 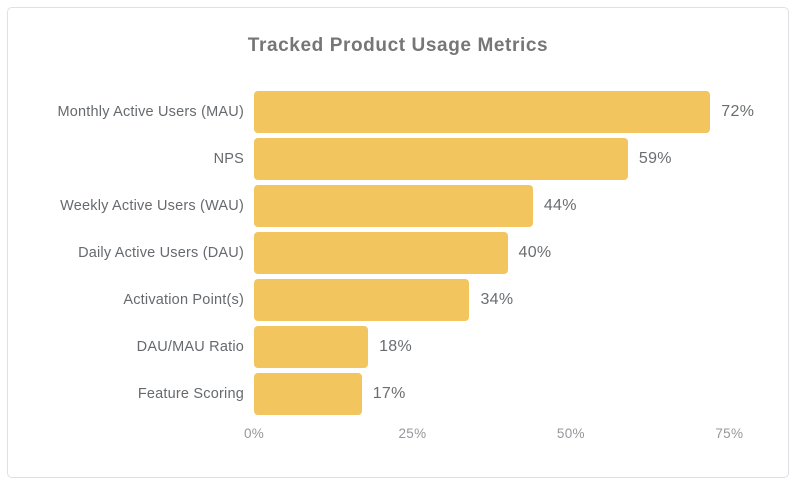 I want to click on category-label: Feature Scoring, so click(x=190, y=393).